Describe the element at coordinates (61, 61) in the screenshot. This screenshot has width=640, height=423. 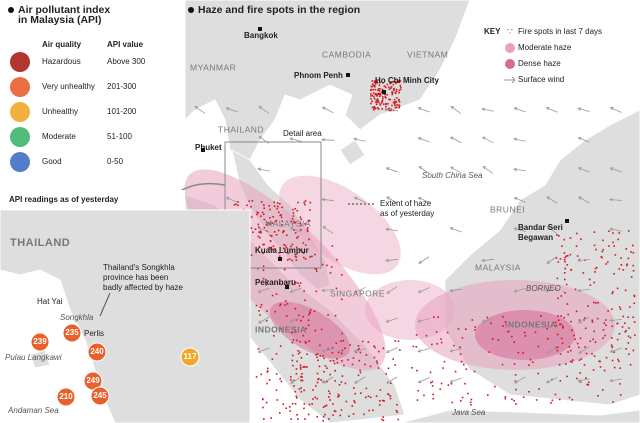
I see `legend-label: Hazardous` at that location.